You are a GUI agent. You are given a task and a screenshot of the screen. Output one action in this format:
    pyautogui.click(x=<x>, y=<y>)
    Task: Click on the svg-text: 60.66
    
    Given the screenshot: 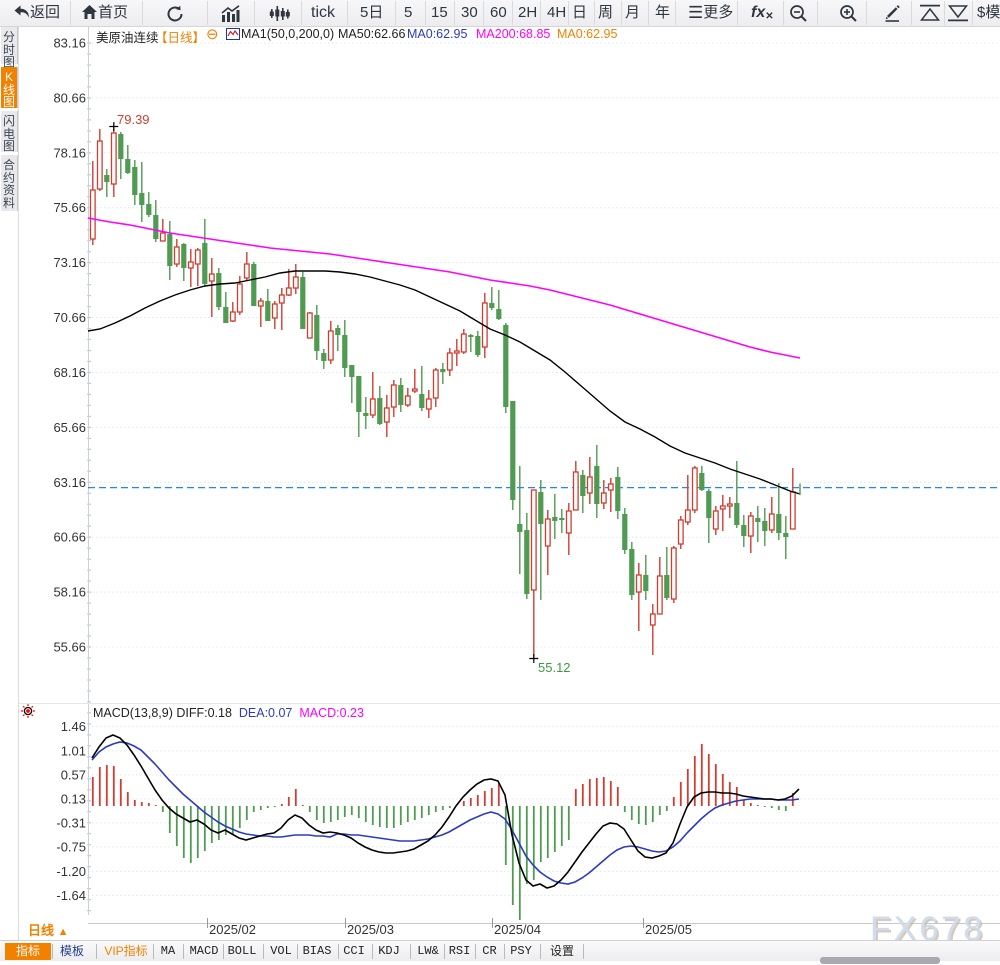 What is the action you would take?
    pyautogui.click(x=69, y=537)
    